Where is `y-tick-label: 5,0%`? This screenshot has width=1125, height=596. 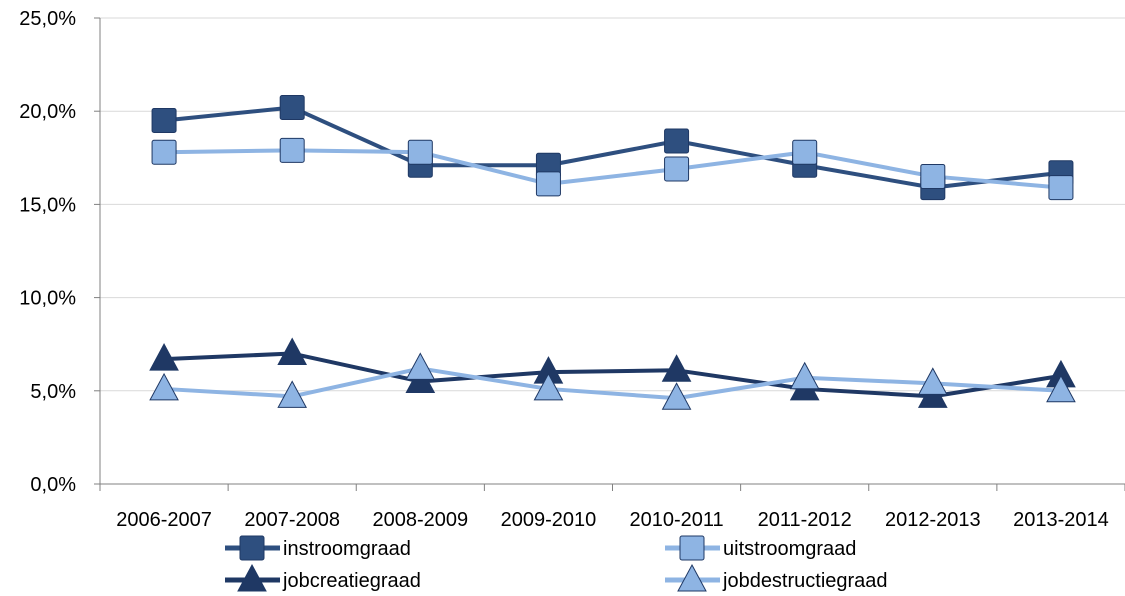 y-tick-label: 5,0% is located at coordinates (53, 392).